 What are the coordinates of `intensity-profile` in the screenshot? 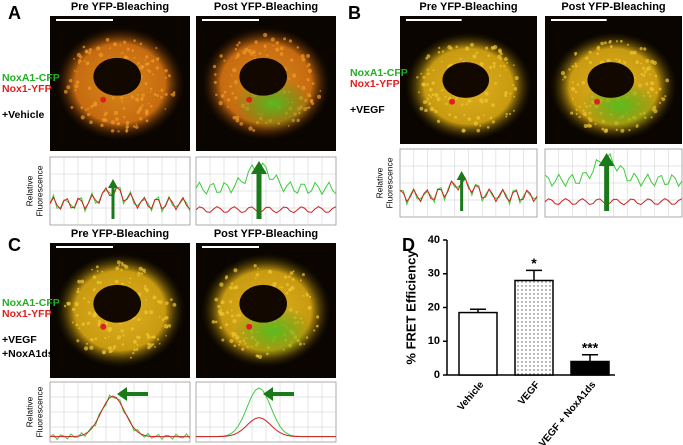 It's located at (120, 412).